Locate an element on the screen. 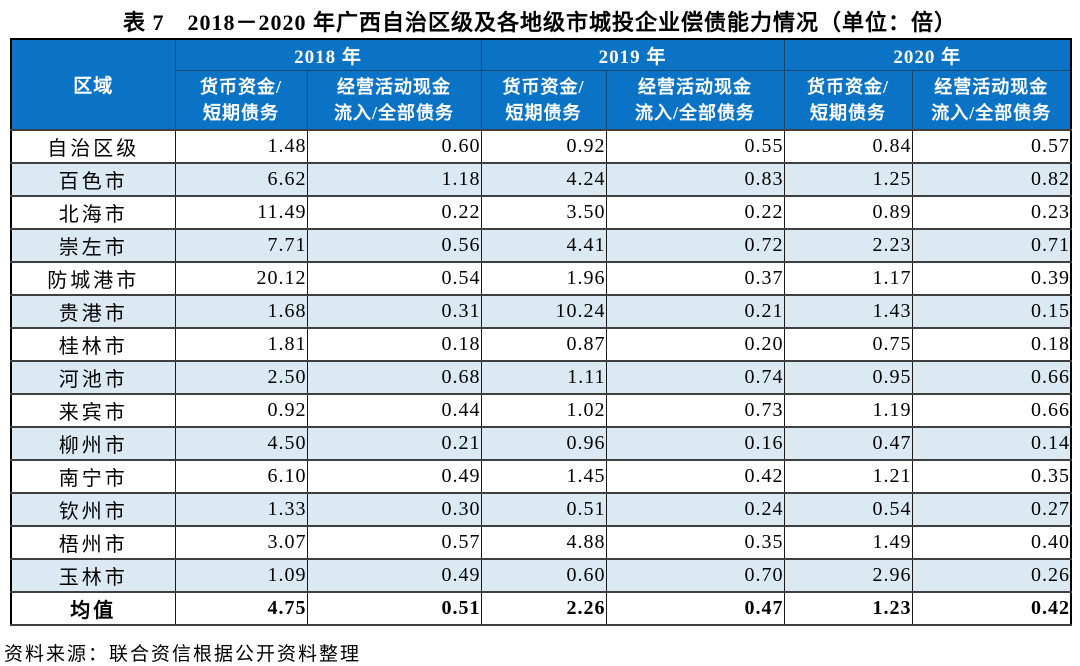  value-cell: 4.50 is located at coordinates (241, 443).